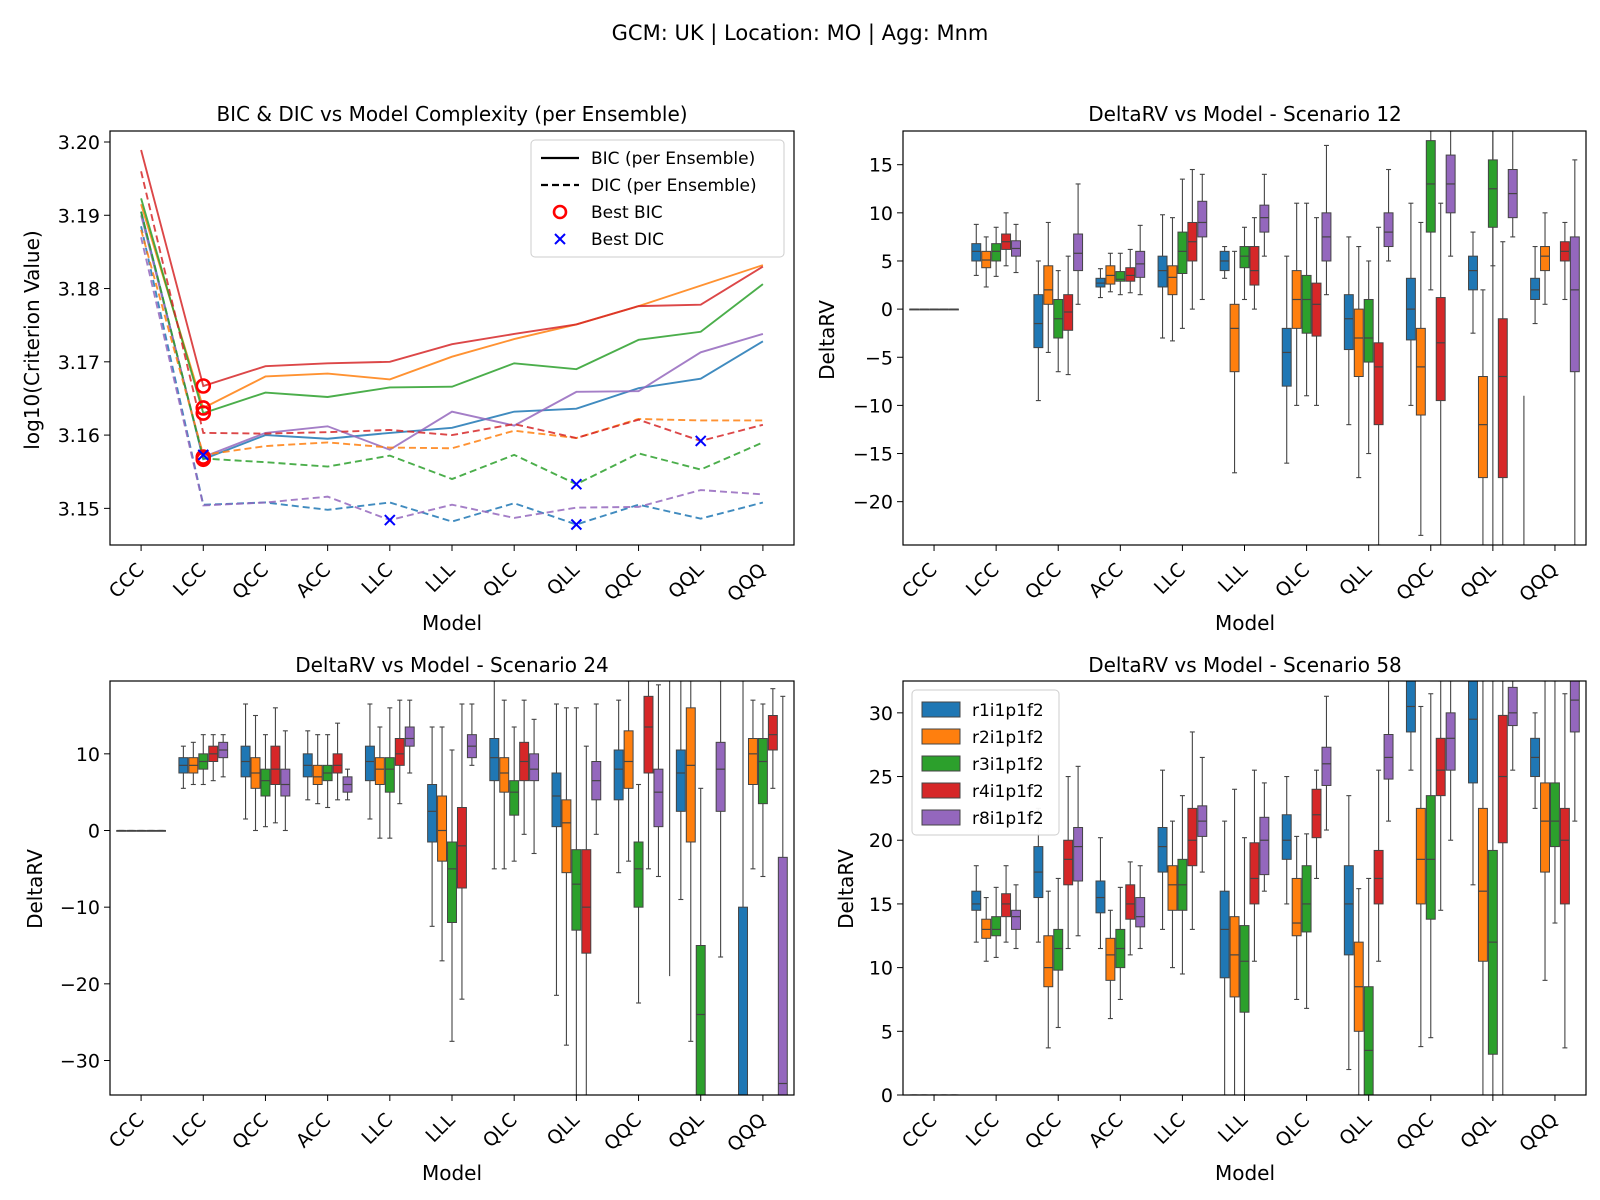  What do you see at coordinates (673, 159) in the screenshot?
I see `legend-bic-label: BIC (per Ensemble)` at bounding box center [673, 159].